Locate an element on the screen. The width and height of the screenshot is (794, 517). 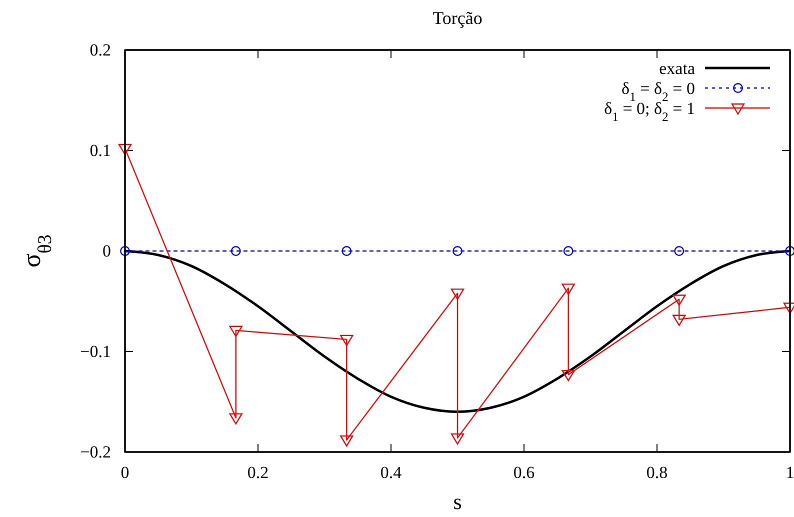
y-tick-label: −0.2 is located at coordinates (95, 452).